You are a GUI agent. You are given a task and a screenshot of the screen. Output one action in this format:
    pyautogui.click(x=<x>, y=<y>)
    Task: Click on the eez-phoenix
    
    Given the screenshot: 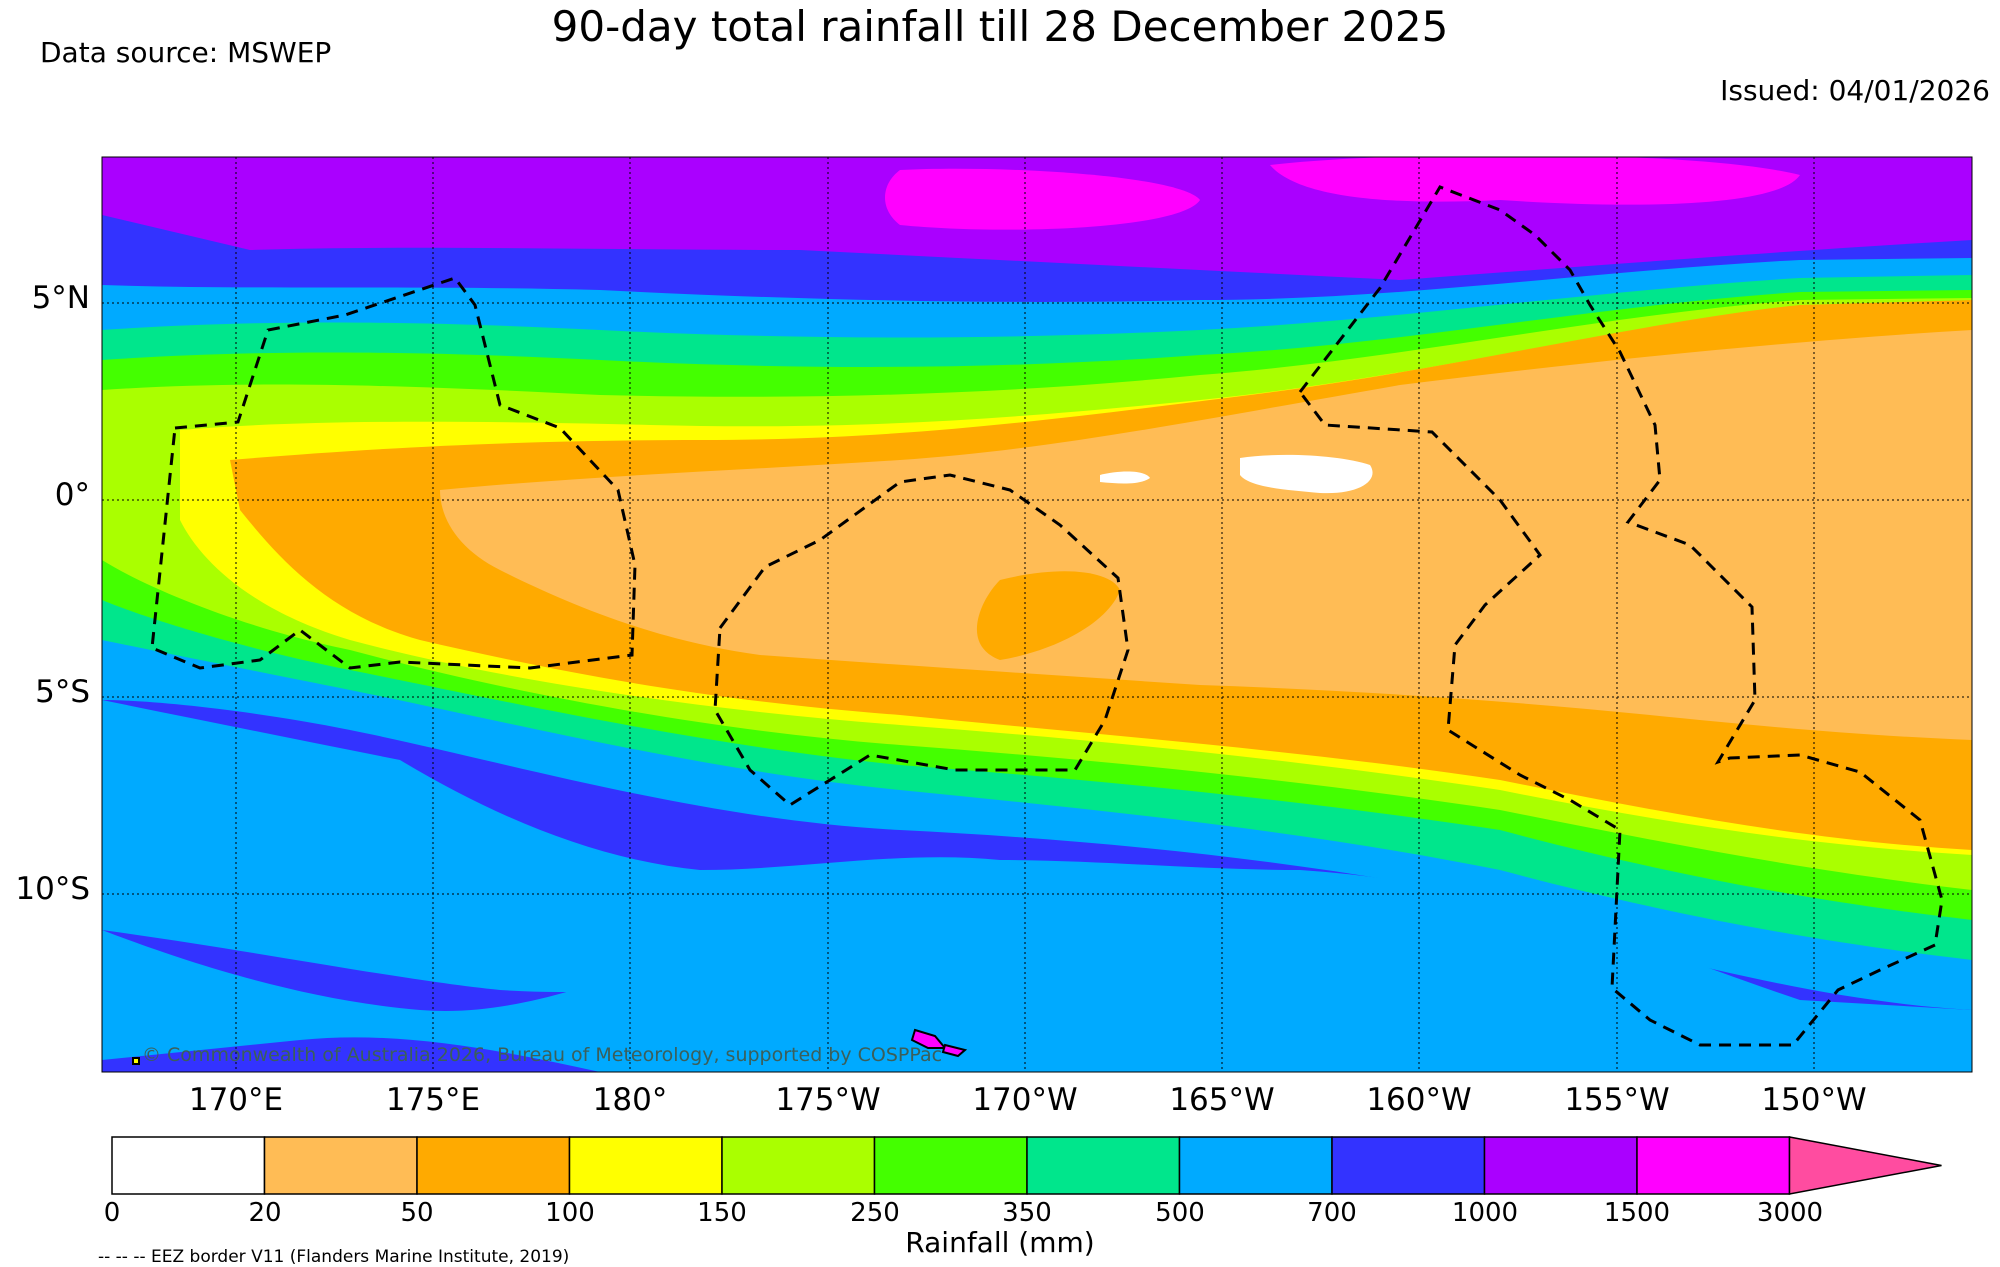 What is the action you would take?
    pyautogui.click(x=921, y=640)
    